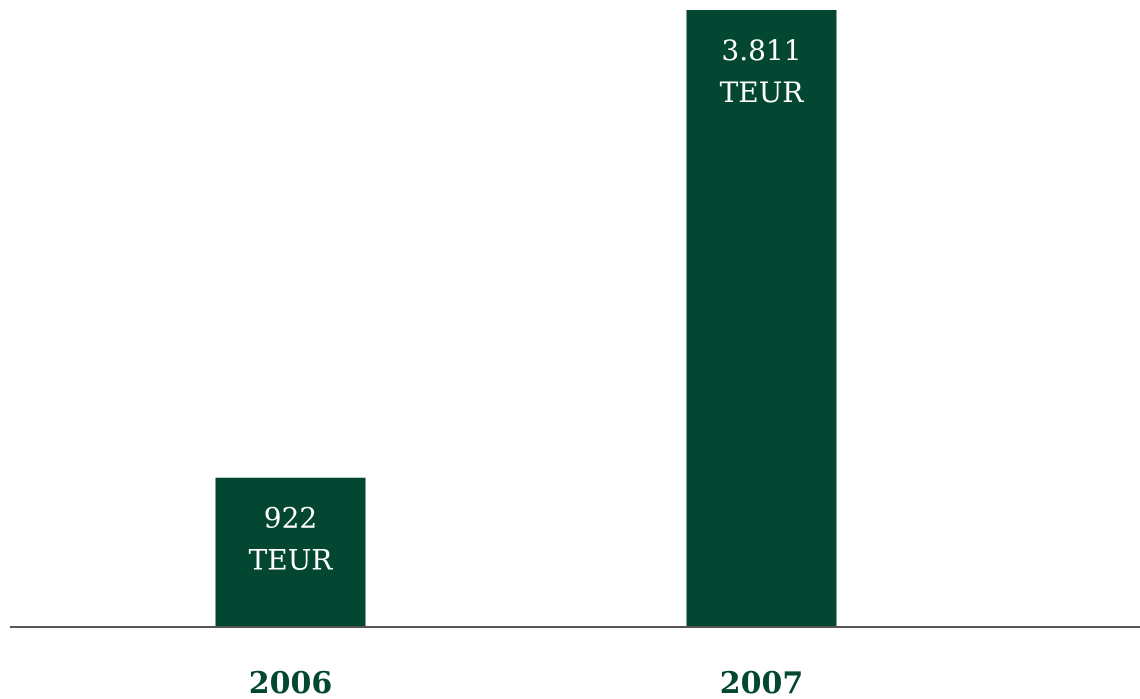 This screenshot has width=1140, height=699. What do you see at coordinates (291, 682) in the screenshot?
I see `x-tick-label: 2006` at bounding box center [291, 682].